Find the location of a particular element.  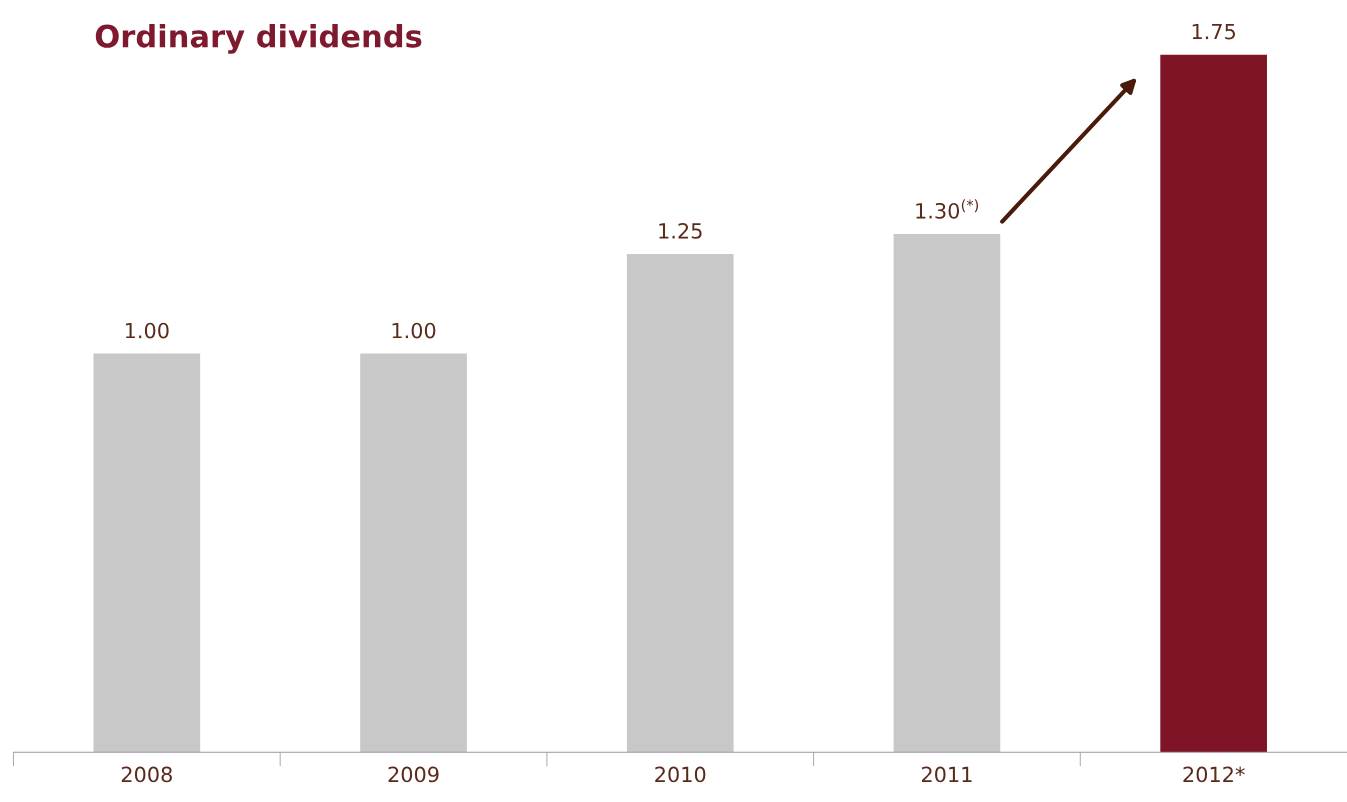

x-tick-label: 2009 is located at coordinates (413, 774).